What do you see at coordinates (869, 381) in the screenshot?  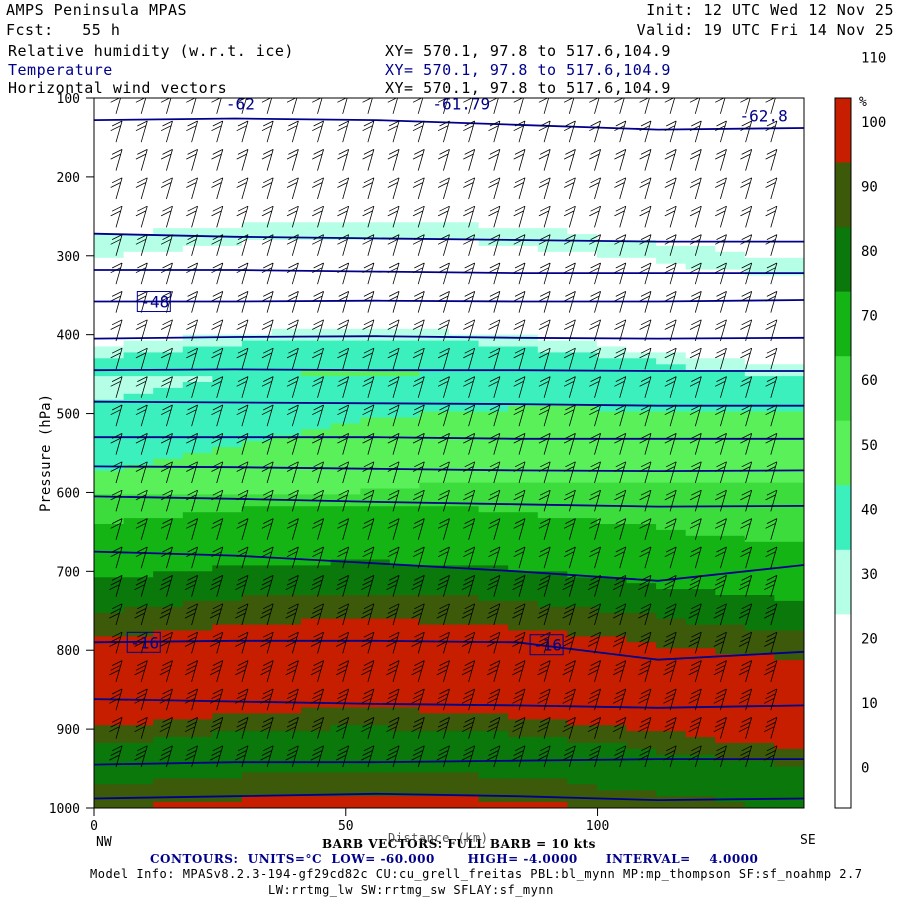 I see `colorbar-label: 60` at bounding box center [869, 381].